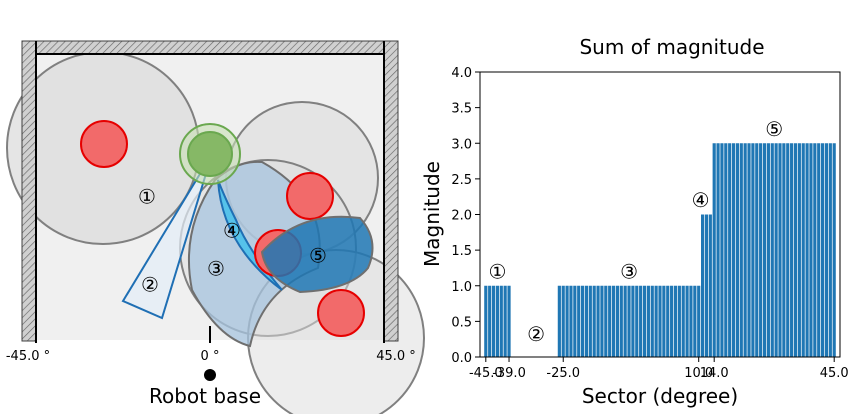  What do you see at coordinates (210, 154) in the screenshot?
I see `target` at bounding box center [210, 154].